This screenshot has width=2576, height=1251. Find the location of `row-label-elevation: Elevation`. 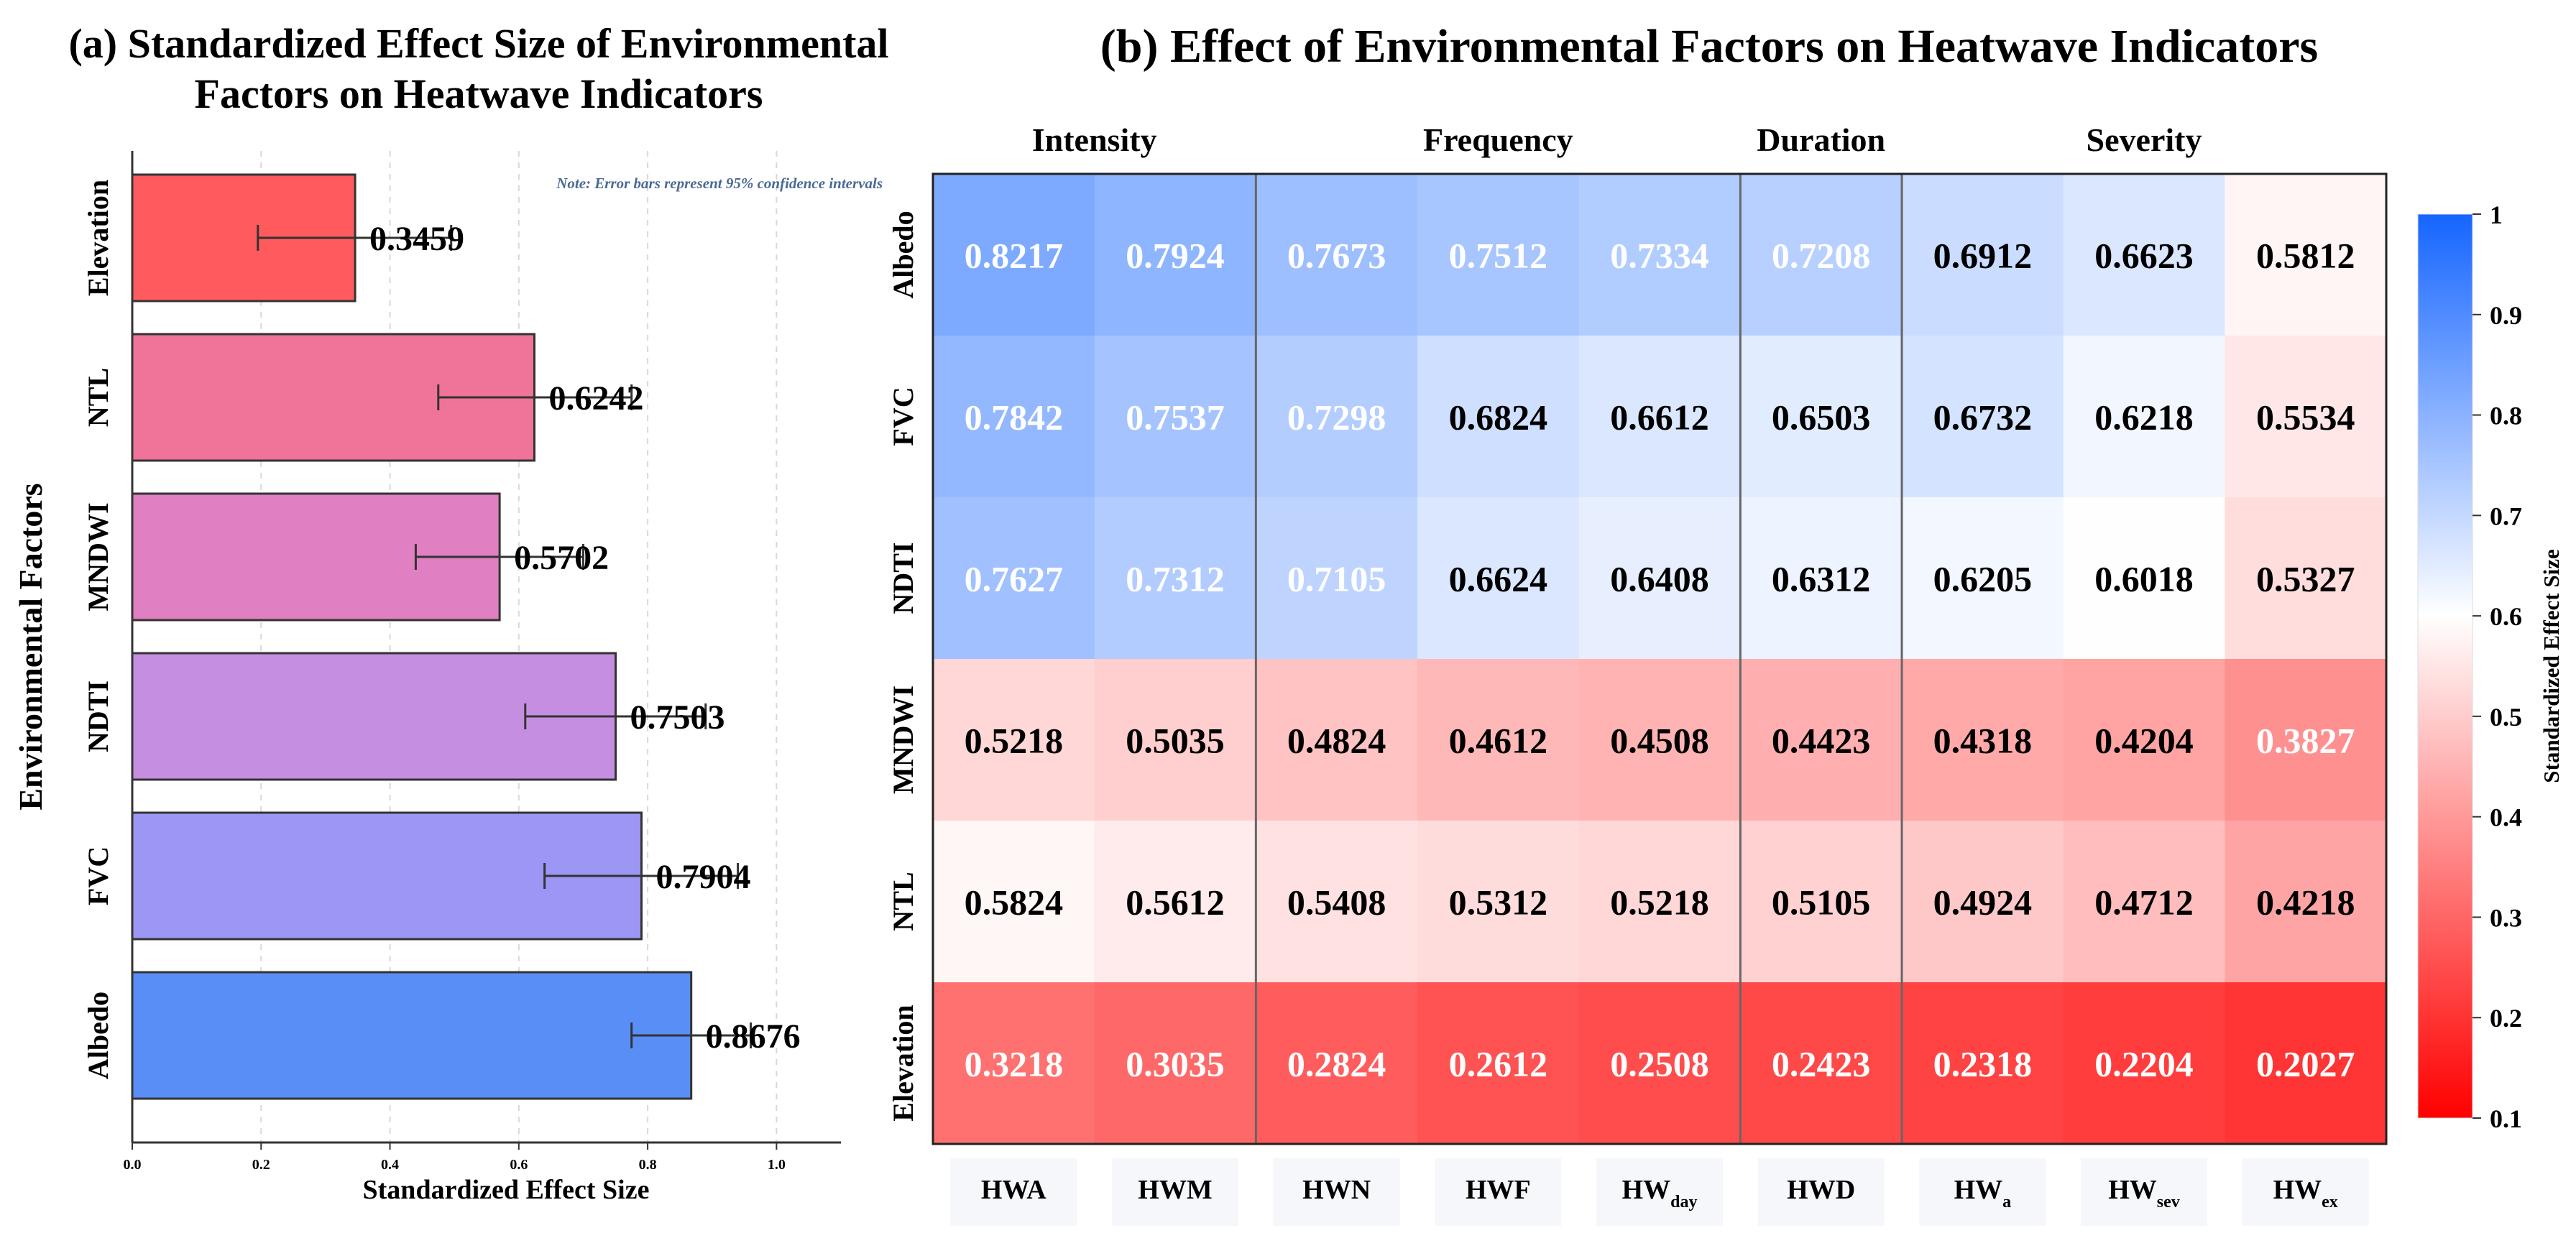

row-label-elevation: Elevation is located at coordinates (903, 1063).